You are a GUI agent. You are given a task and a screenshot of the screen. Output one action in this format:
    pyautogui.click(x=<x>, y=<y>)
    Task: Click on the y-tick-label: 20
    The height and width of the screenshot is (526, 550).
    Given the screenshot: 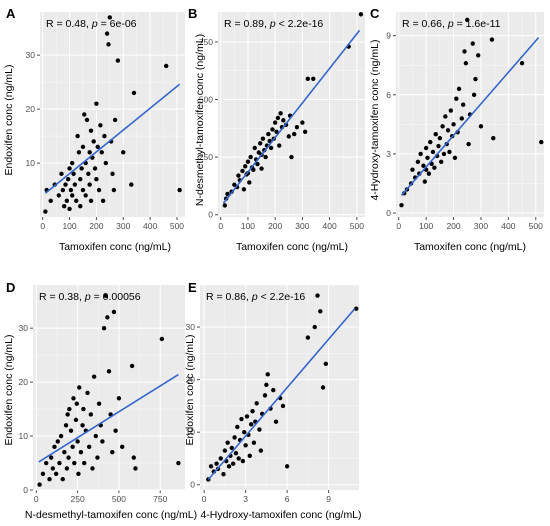 What is the action you would take?
    pyautogui.click(x=24, y=382)
    